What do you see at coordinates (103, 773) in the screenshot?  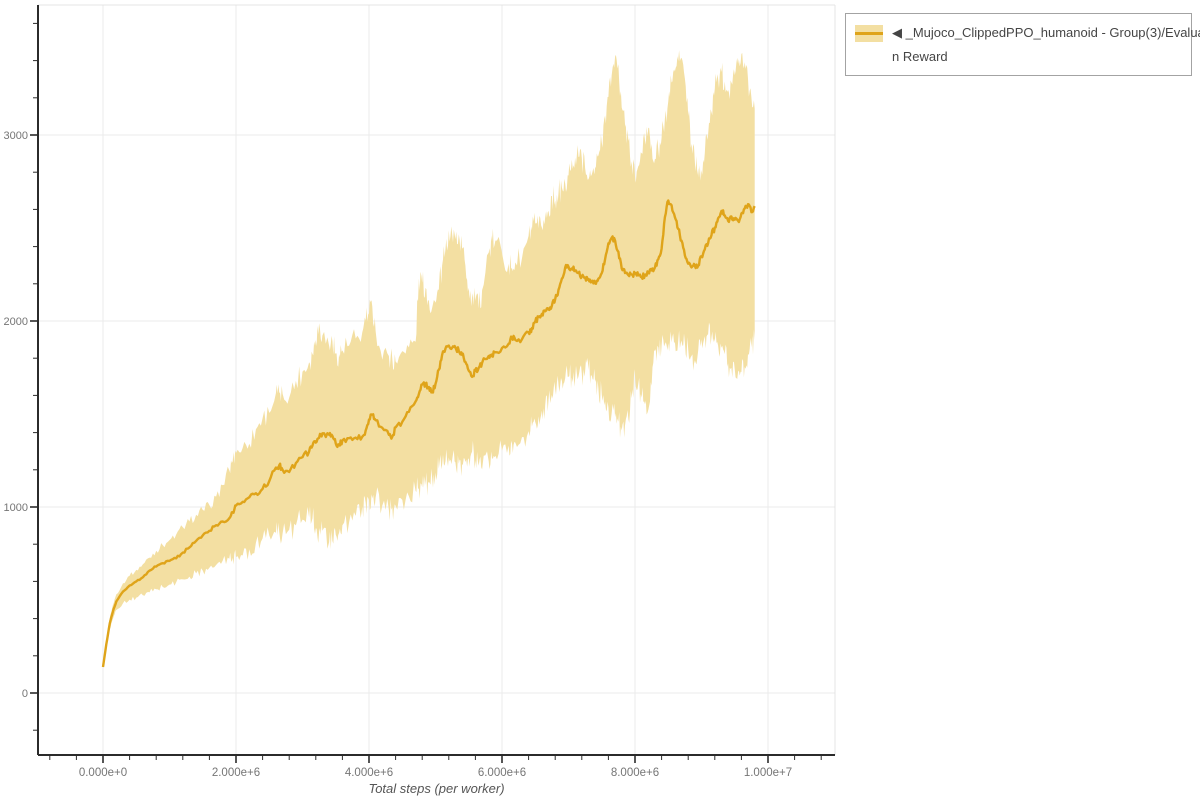 I see `x-tick-label: 0.000e+0` at bounding box center [103, 773].